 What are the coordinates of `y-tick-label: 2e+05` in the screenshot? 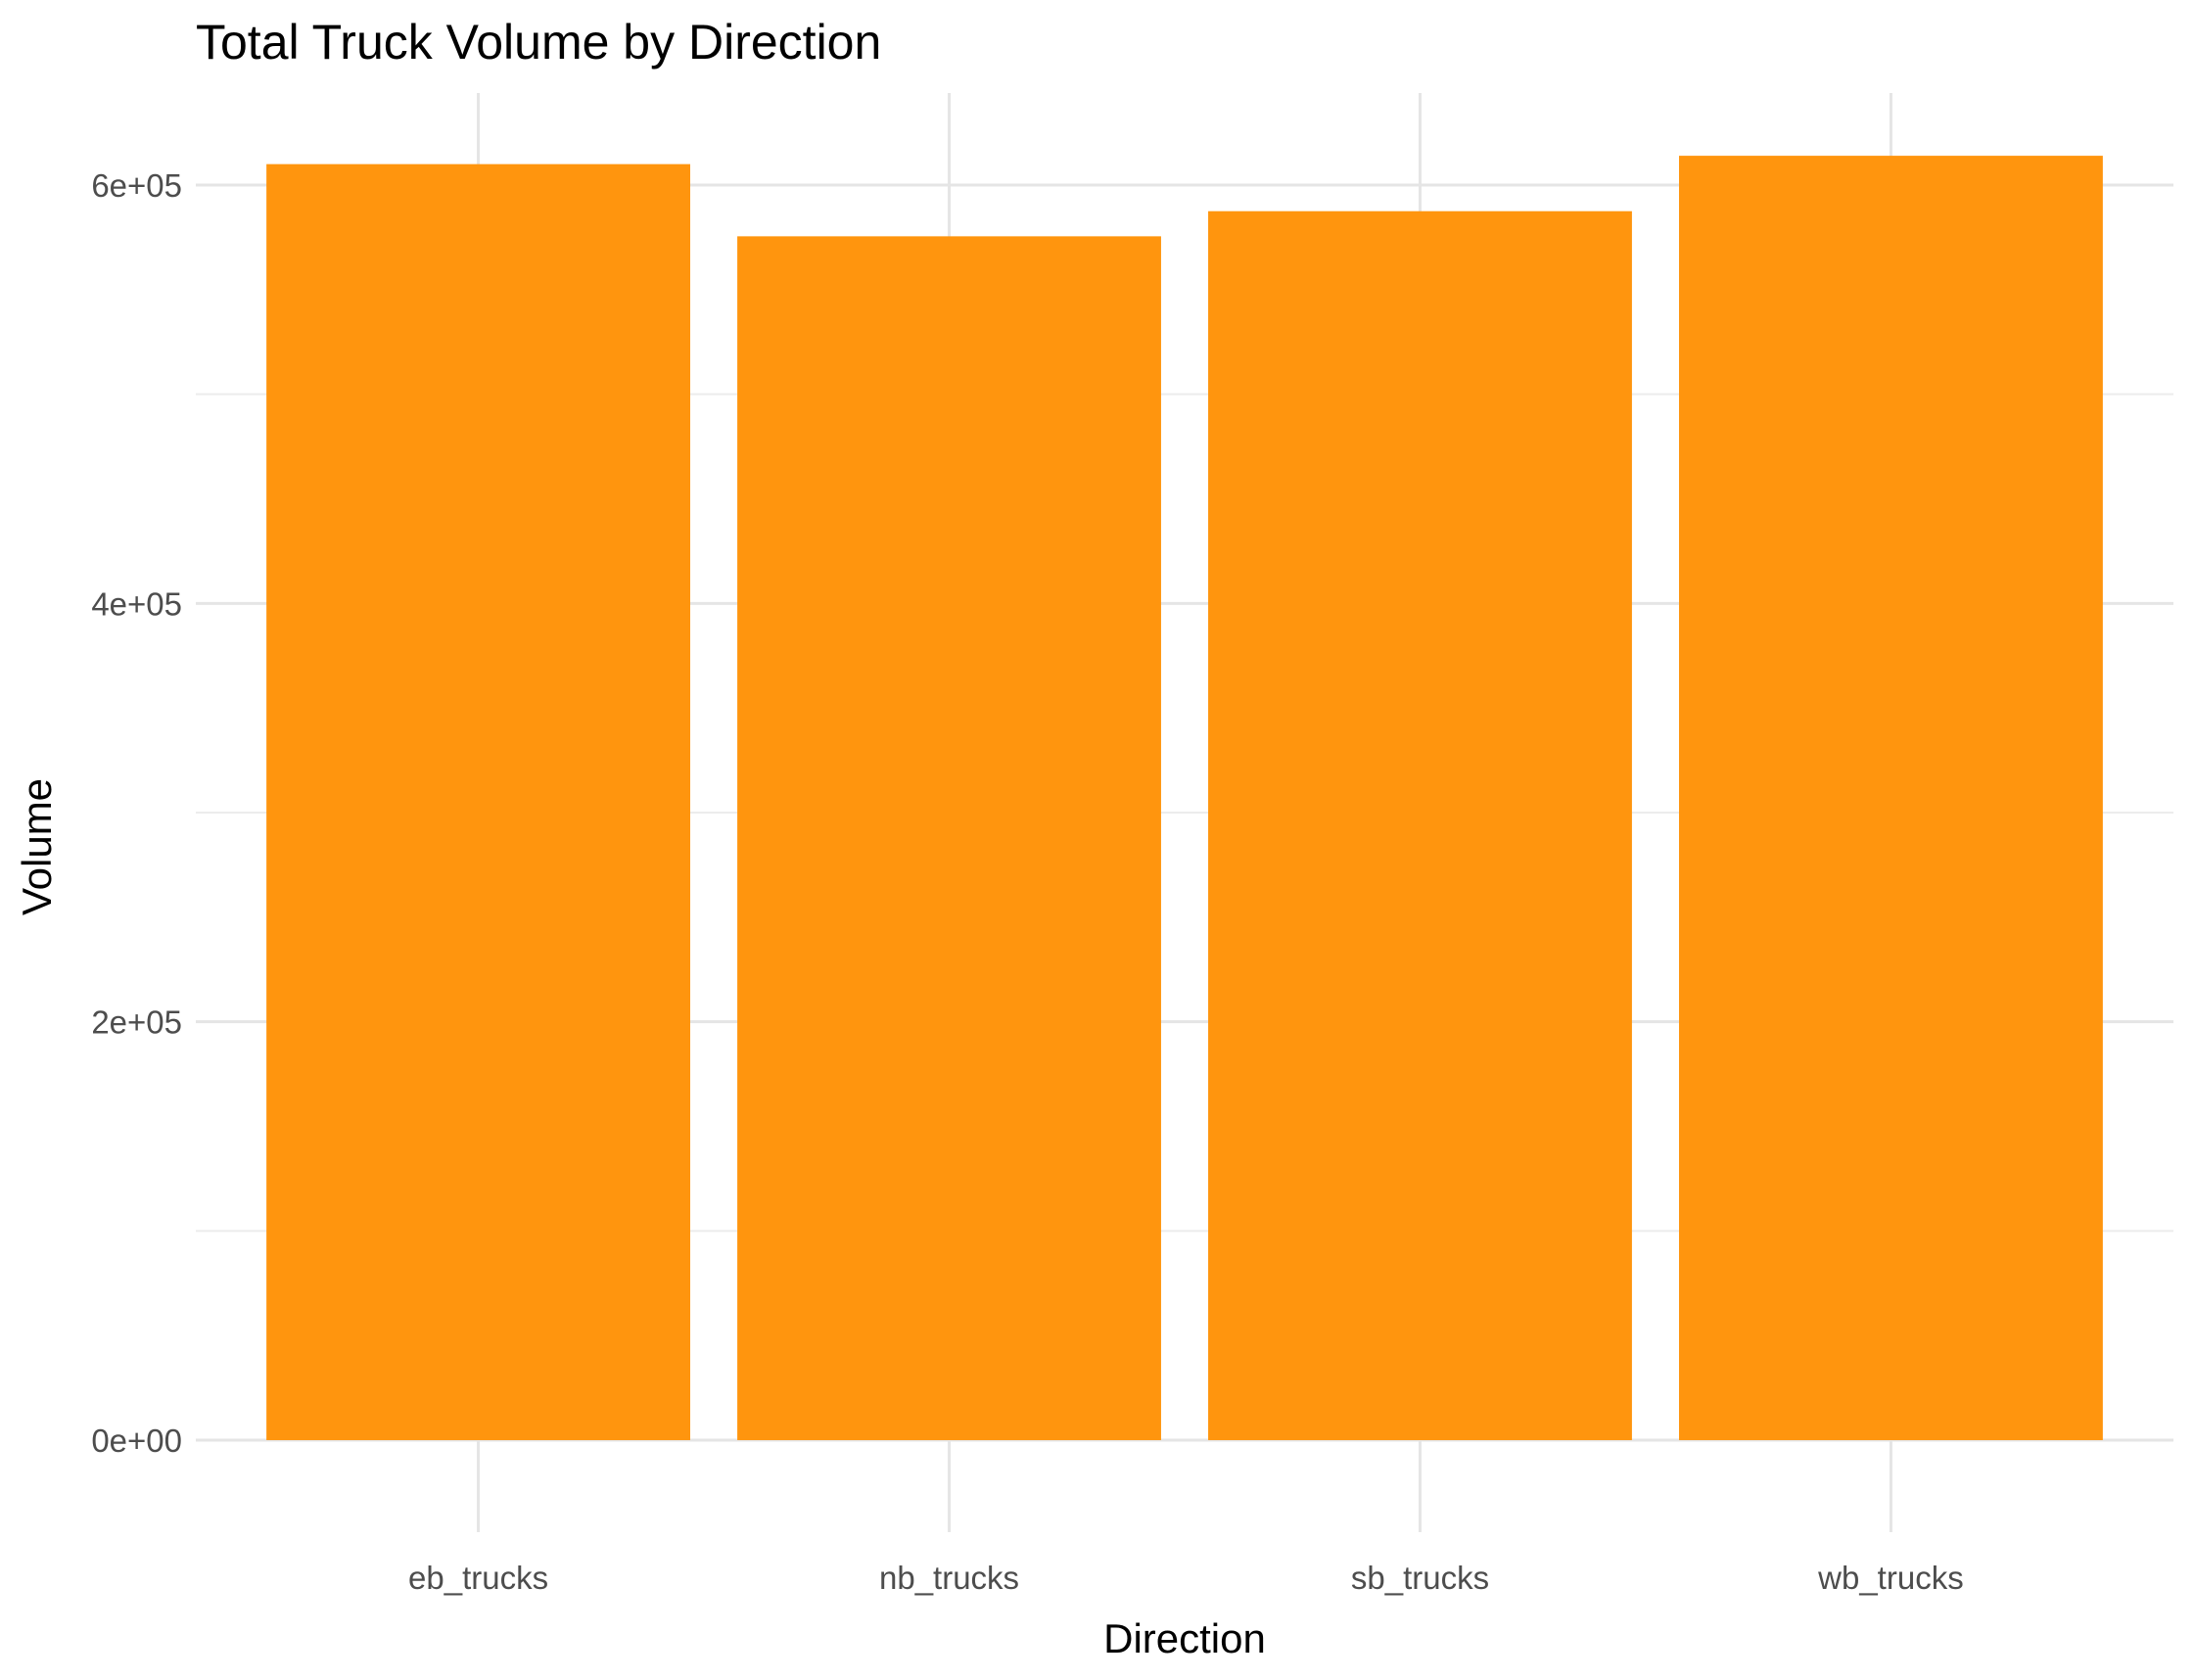 It's located at (136, 1022).